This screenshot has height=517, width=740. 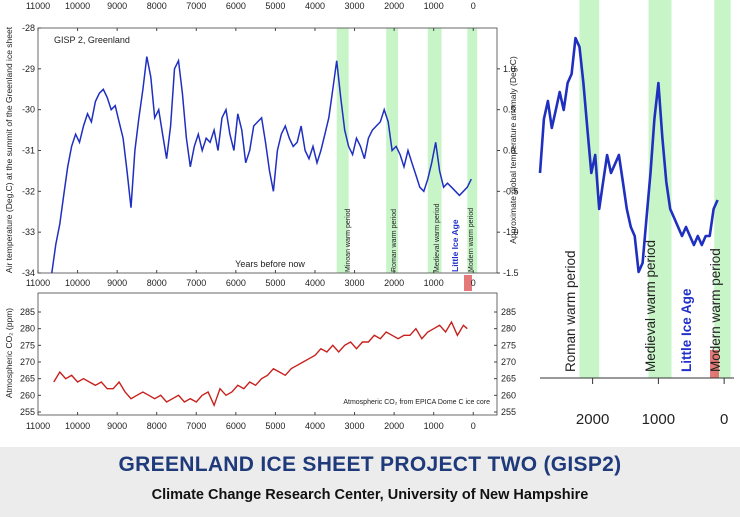 I want to click on top-y-tick-label-3: -31, so click(x=28, y=151).